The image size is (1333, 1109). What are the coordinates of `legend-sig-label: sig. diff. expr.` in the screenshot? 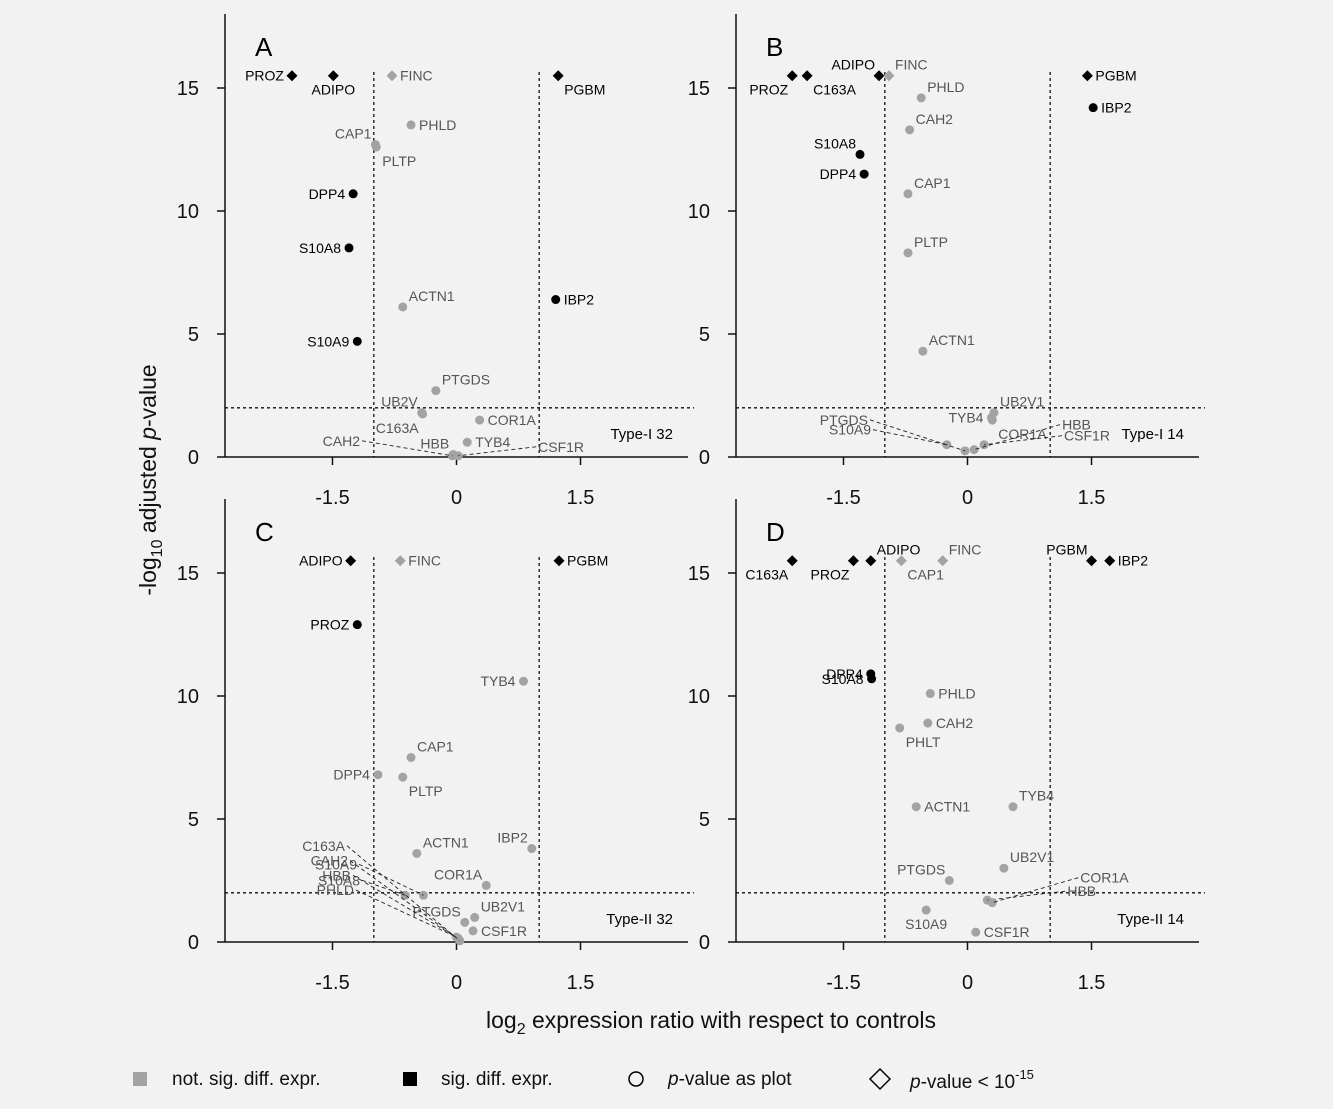 It's located at (497, 1079).